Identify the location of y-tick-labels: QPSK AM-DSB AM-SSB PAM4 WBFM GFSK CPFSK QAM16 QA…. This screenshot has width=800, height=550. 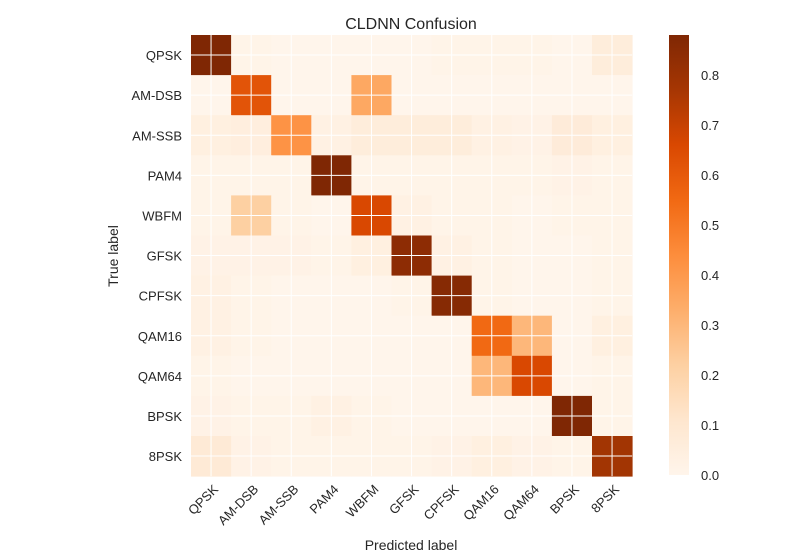
(156, 256).